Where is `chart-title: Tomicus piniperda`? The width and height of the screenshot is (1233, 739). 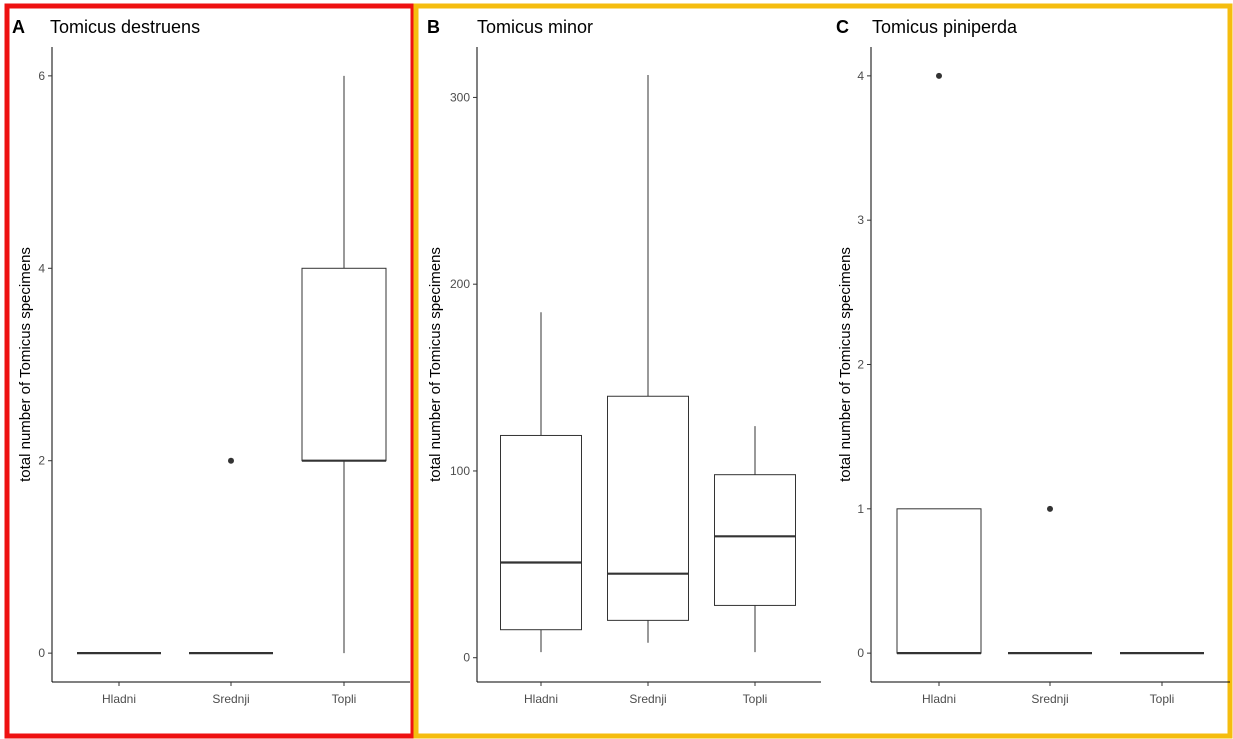
chart-title: Tomicus piniperda is located at coordinates (945, 27).